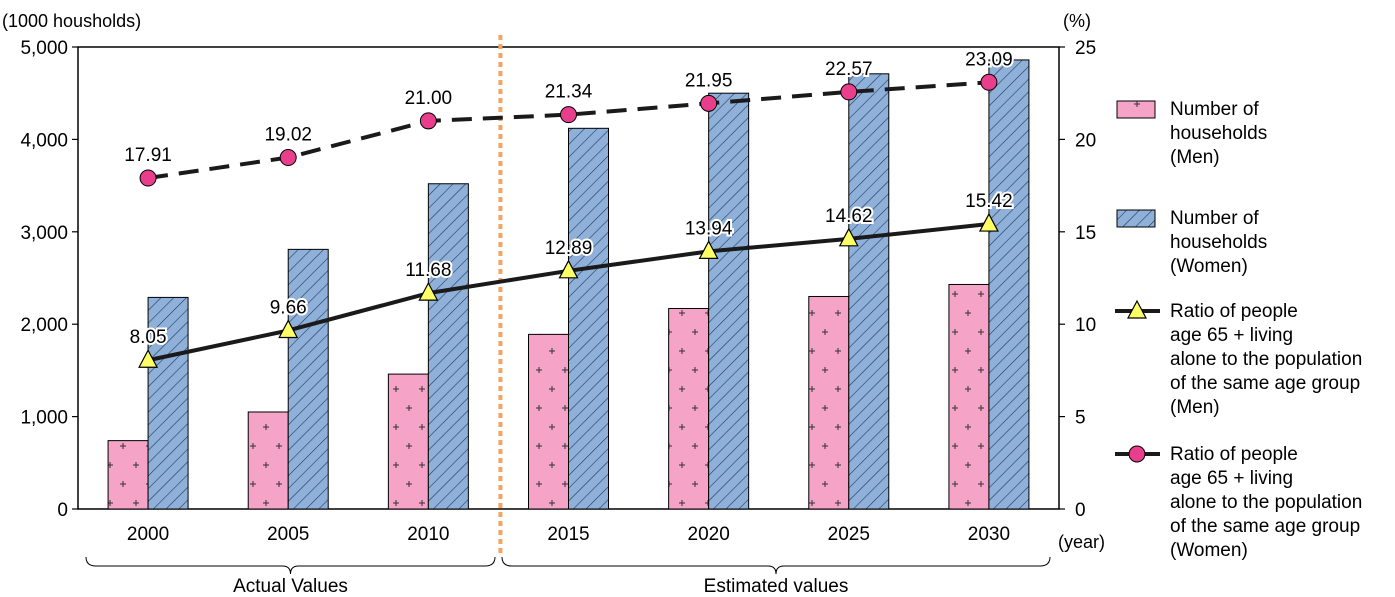  Describe the element at coordinates (709, 228) in the screenshot. I see `data-label: 13.94` at that location.